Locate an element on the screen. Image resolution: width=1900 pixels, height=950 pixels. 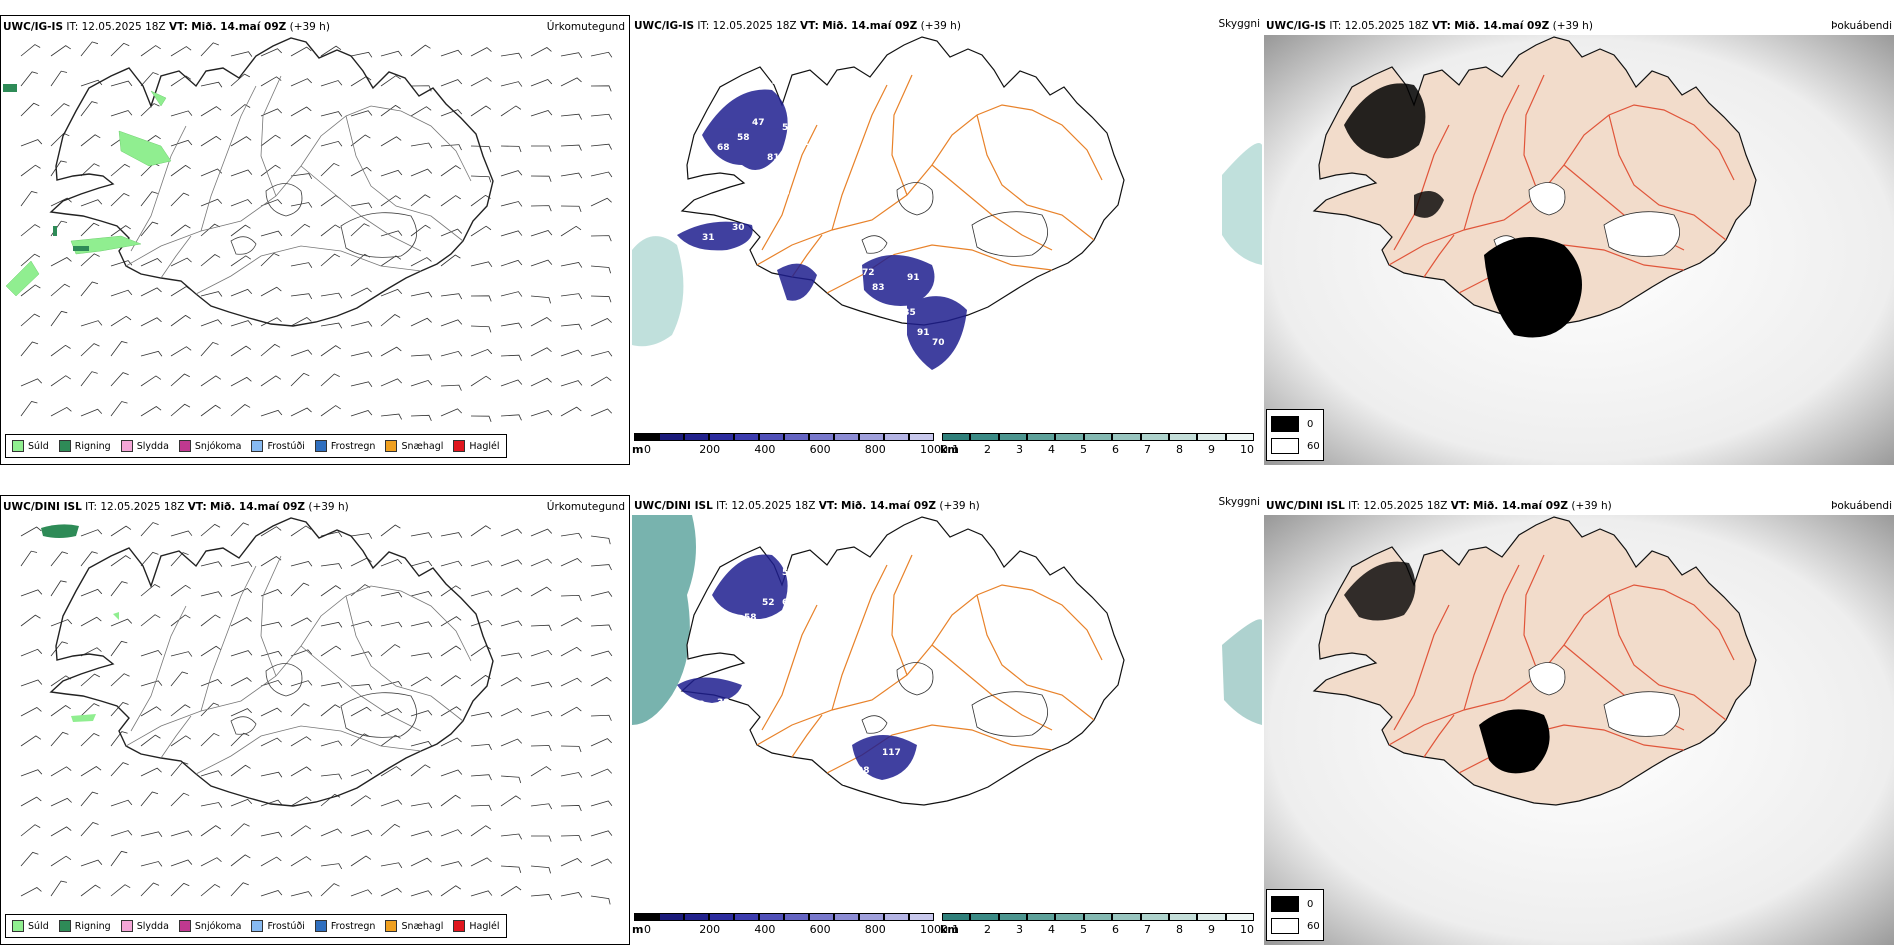
fog-legend-row: 0 is located at coordinates (1292, 424).